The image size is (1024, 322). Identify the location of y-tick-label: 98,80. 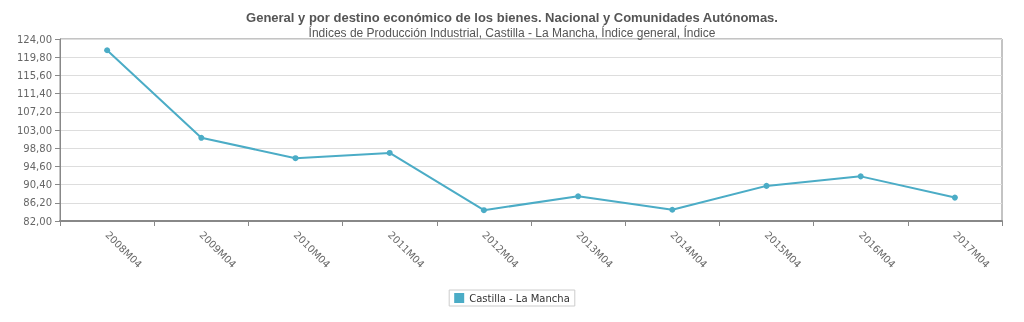
(37, 148).